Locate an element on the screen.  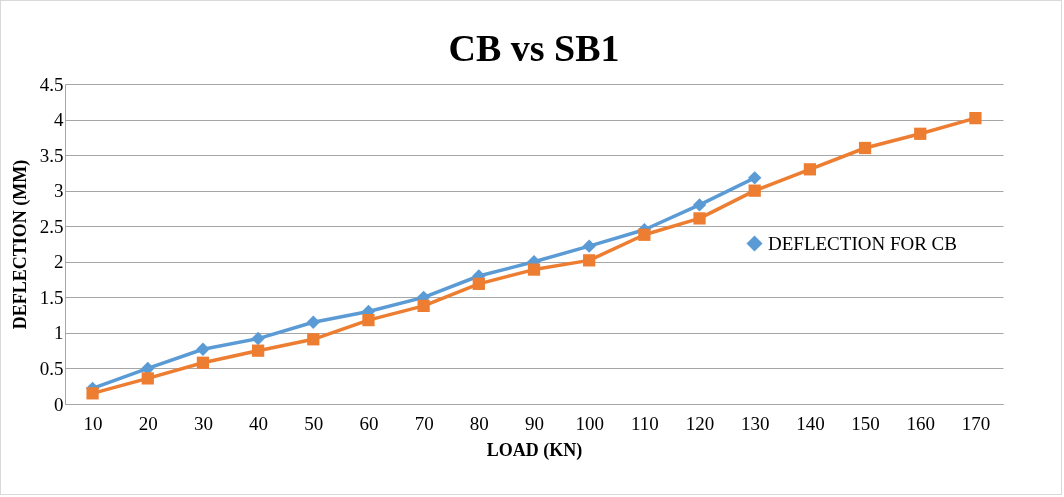
y-tick-label: 3 is located at coordinates (59, 191).